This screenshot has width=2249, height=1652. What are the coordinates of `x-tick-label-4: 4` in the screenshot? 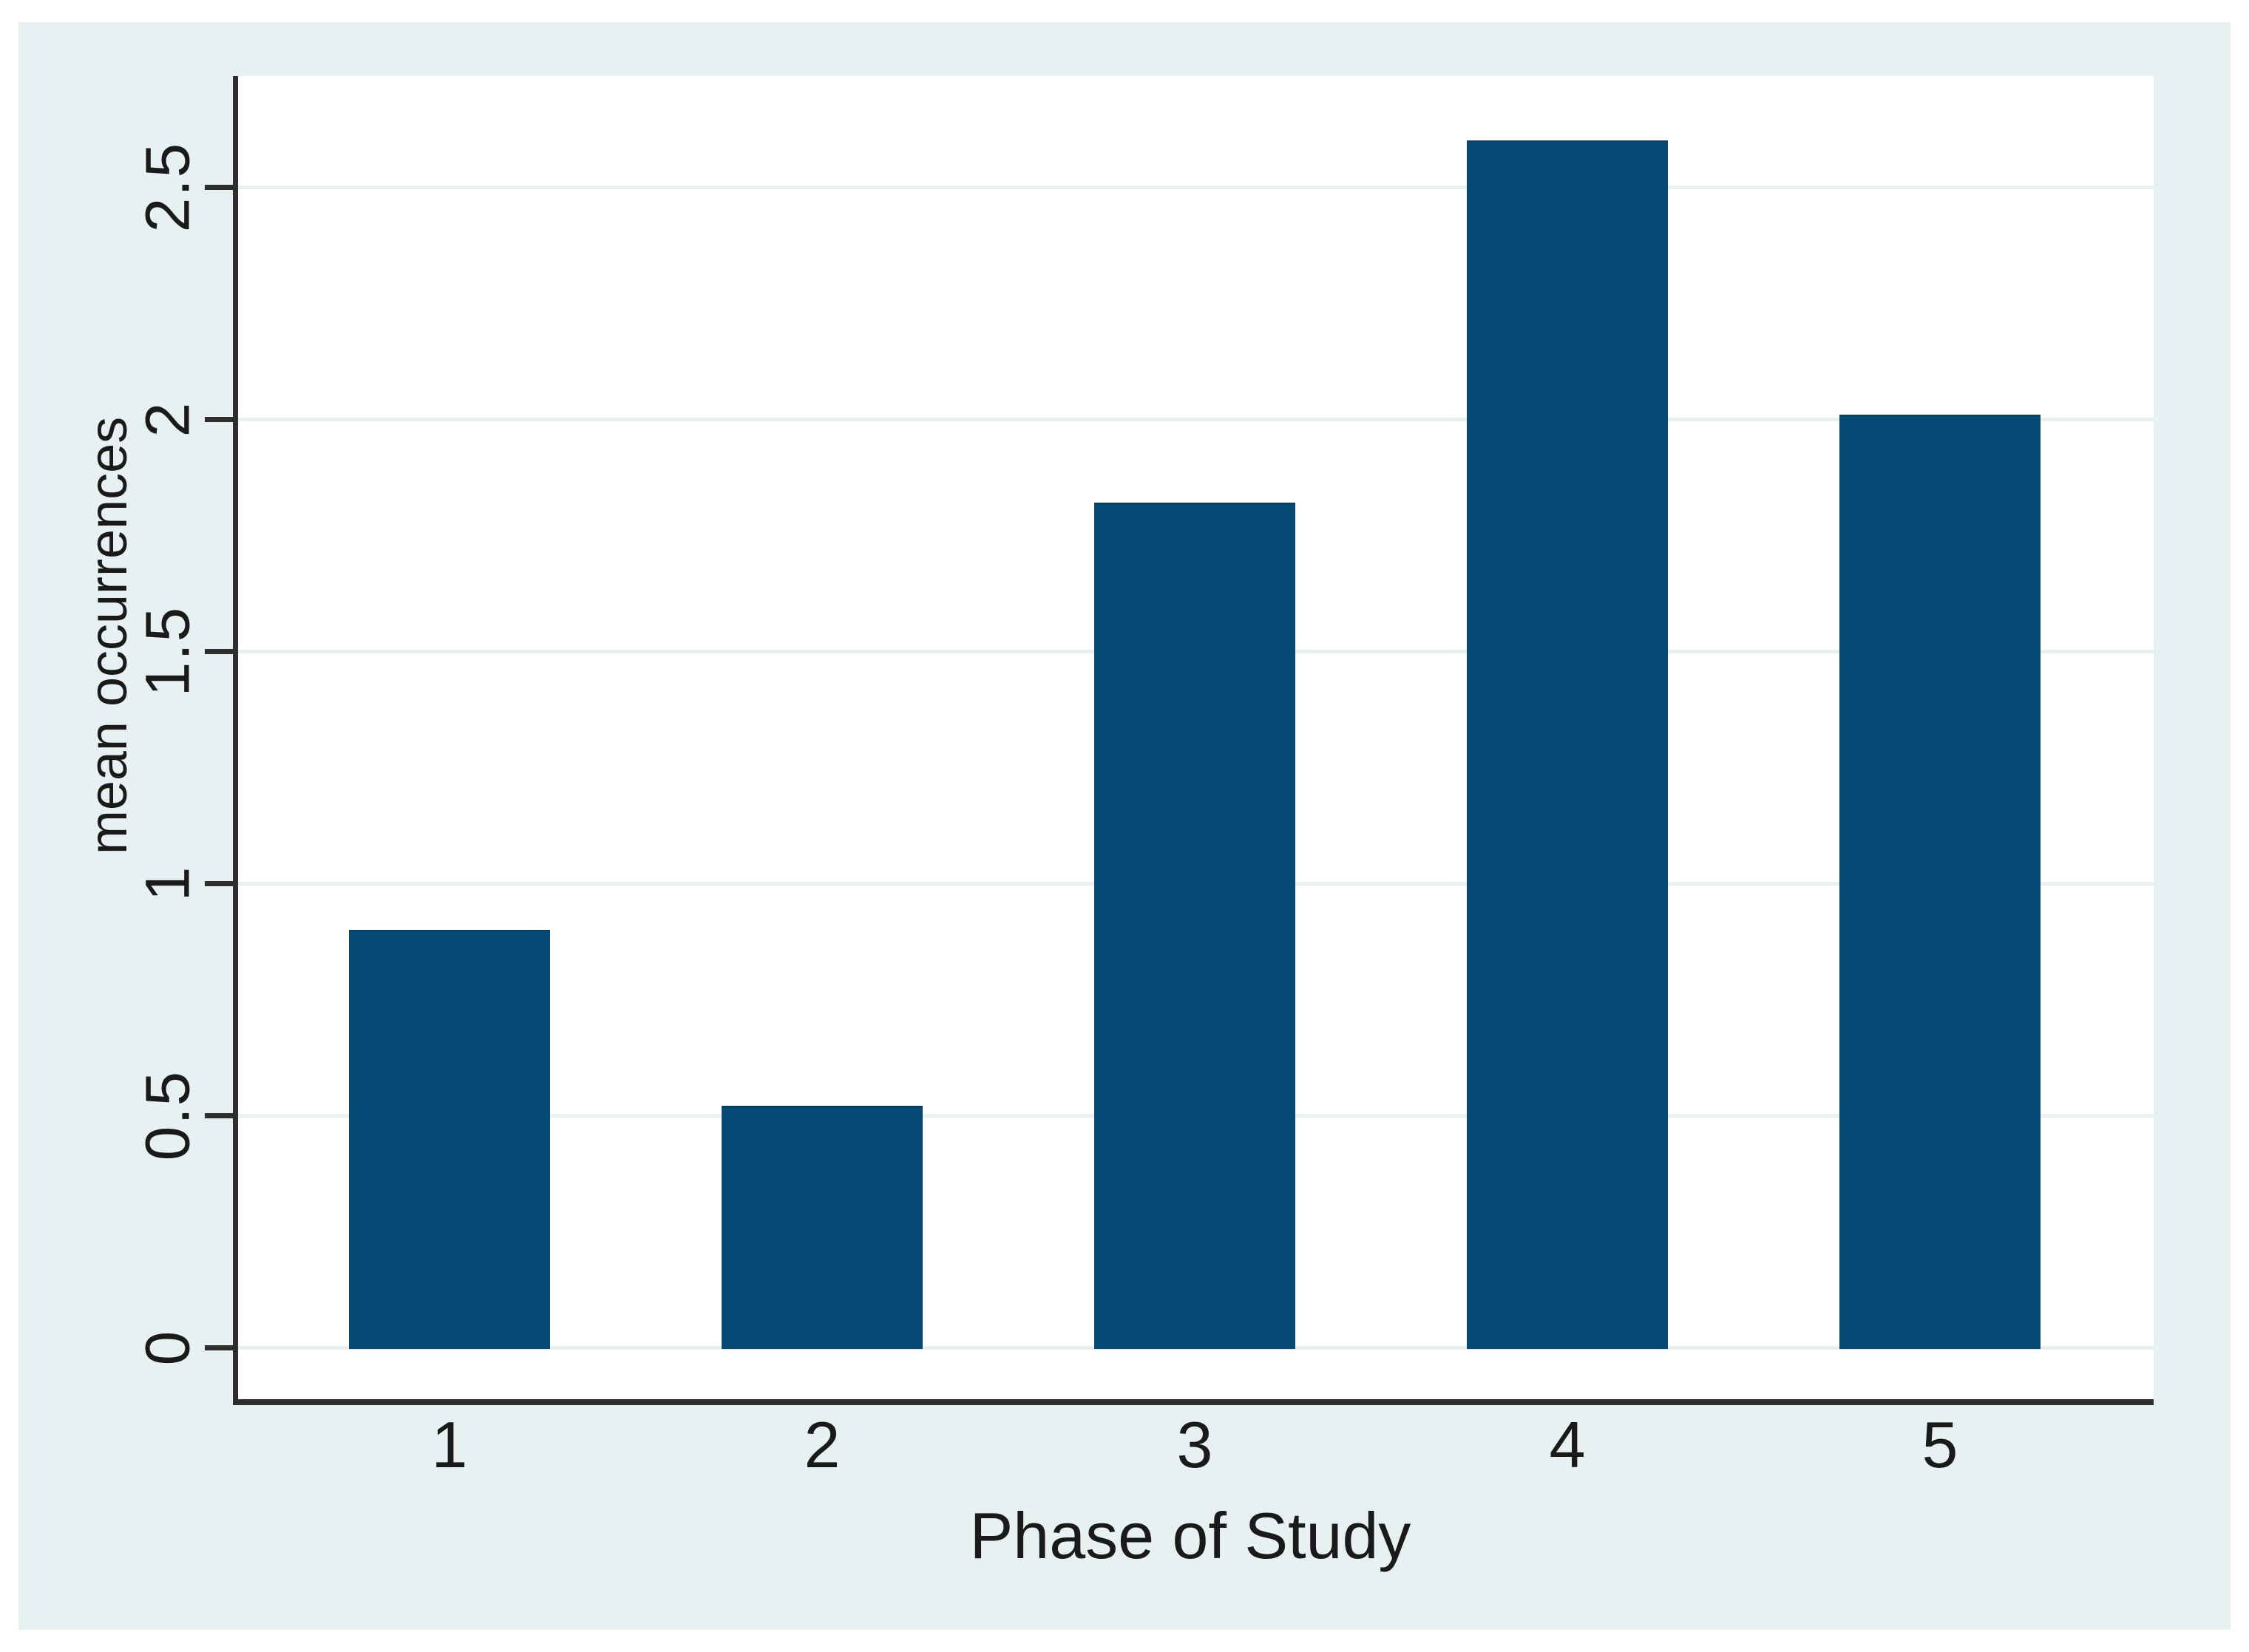 It's located at (1567, 1444).